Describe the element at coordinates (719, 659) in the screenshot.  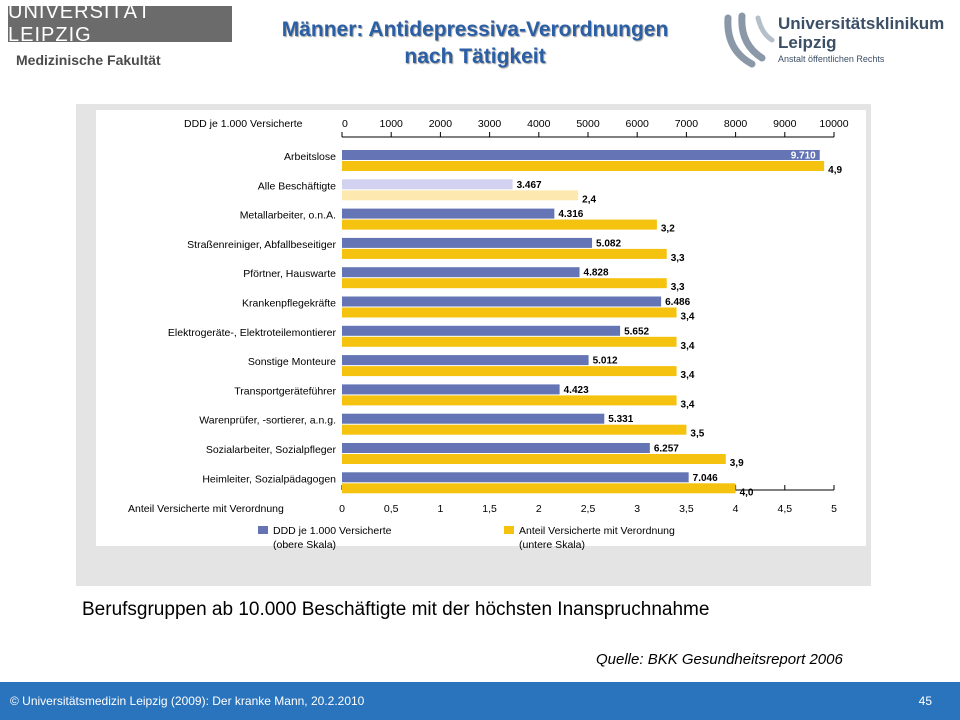
I see `source-note: Quelle: BKK Gesundheitsreport 2006` at that location.